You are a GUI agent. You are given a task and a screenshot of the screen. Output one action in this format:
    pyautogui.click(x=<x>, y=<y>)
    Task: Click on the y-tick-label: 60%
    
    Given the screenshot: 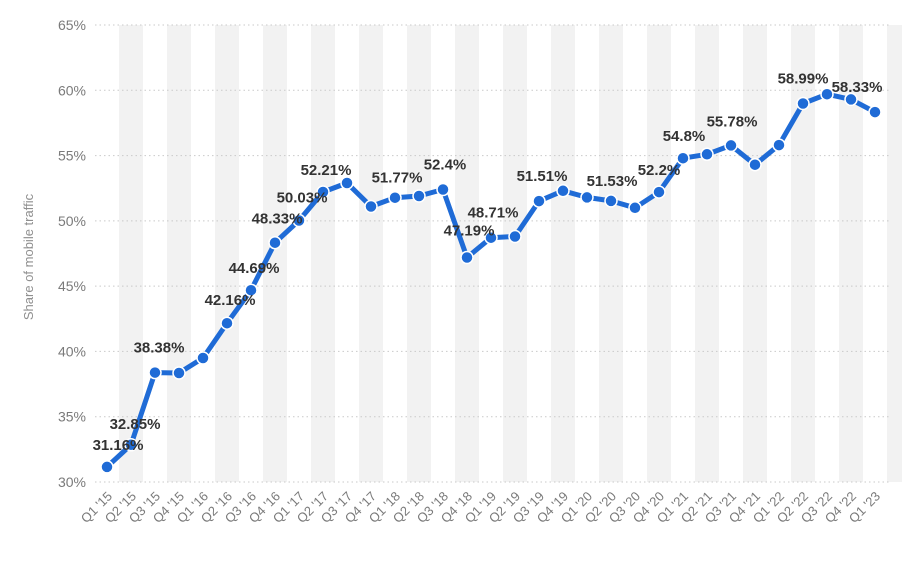 What is the action you would take?
    pyautogui.click(x=72, y=90)
    